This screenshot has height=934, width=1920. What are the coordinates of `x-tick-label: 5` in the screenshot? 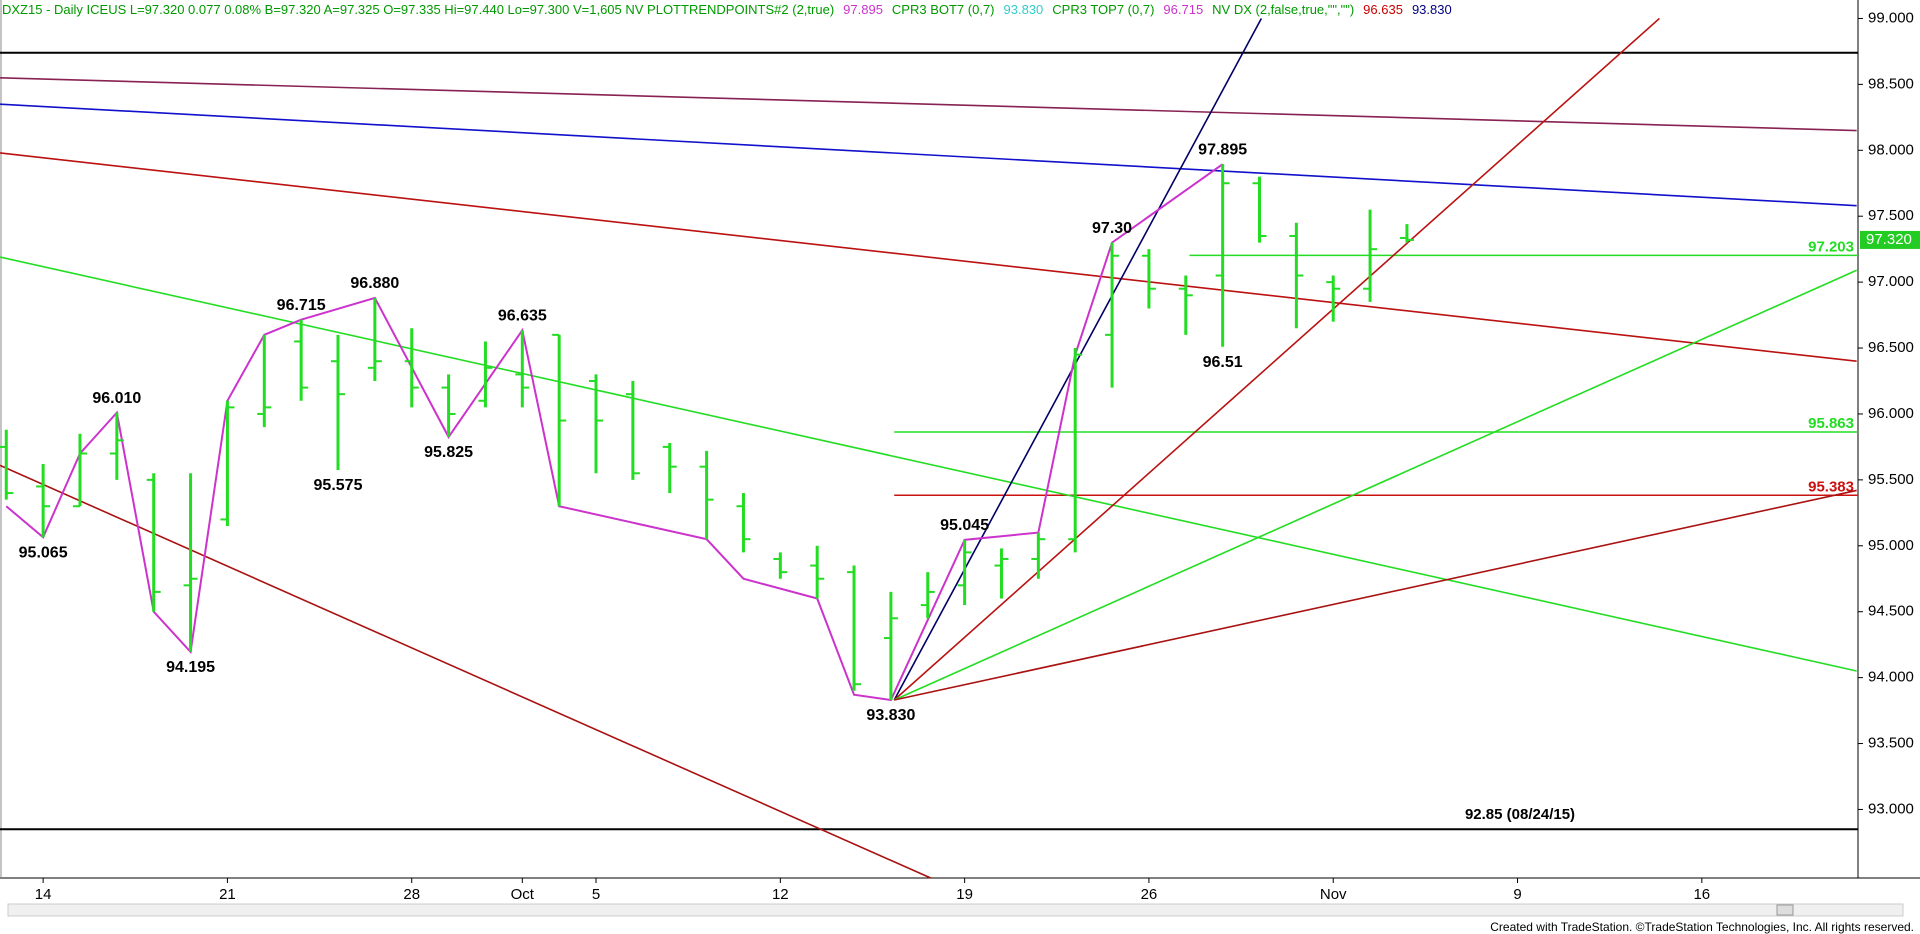 It's located at (596, 894).